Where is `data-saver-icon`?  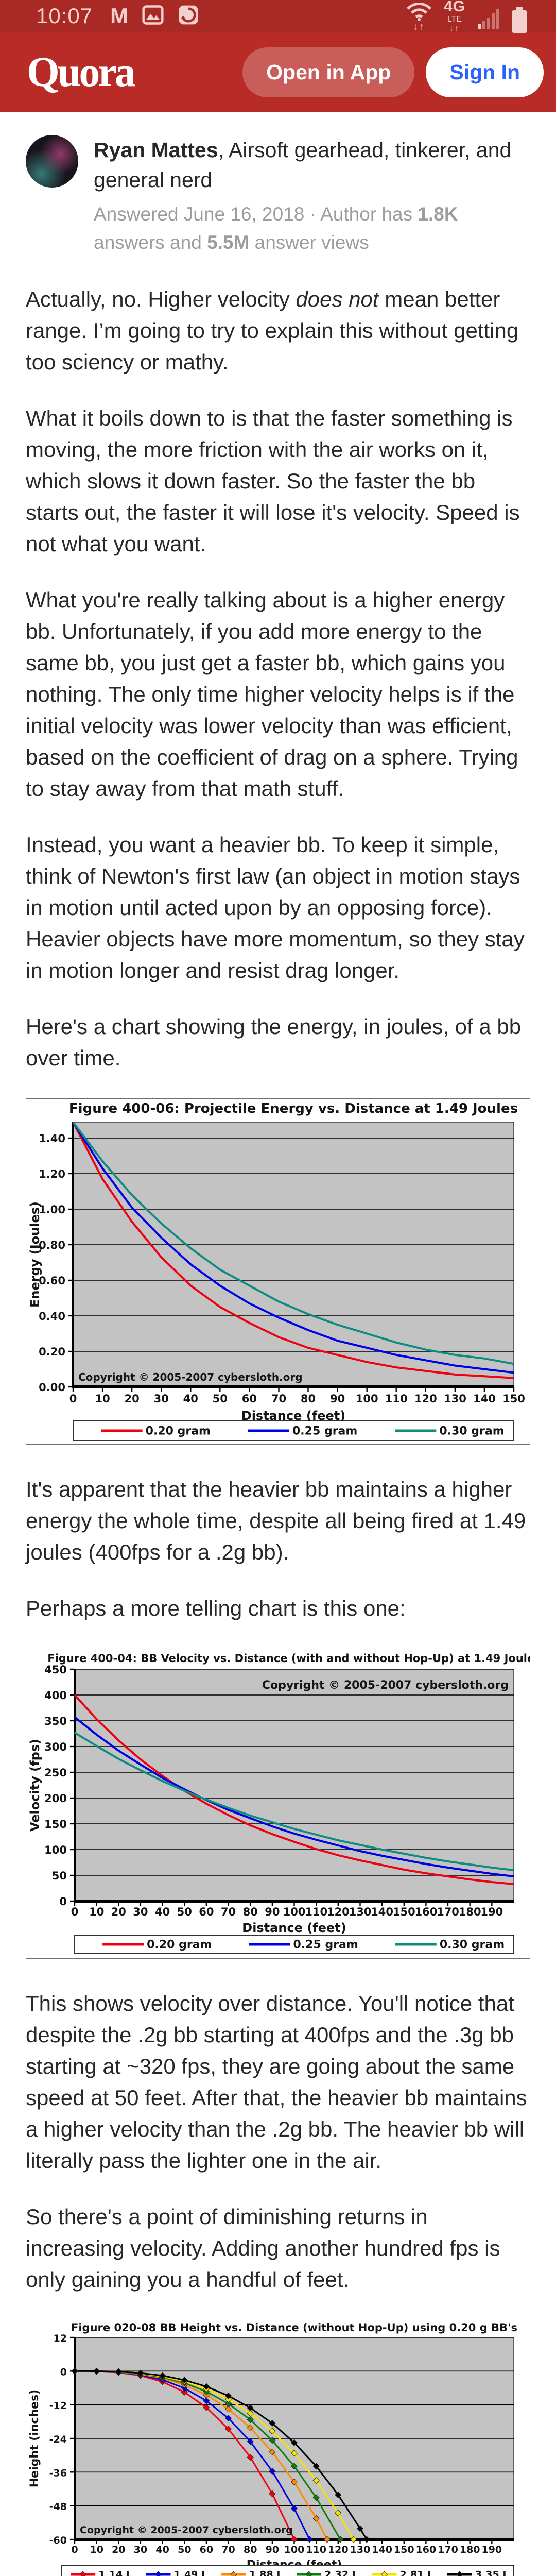
data-saver-icon is located at coordinates (188, 16).